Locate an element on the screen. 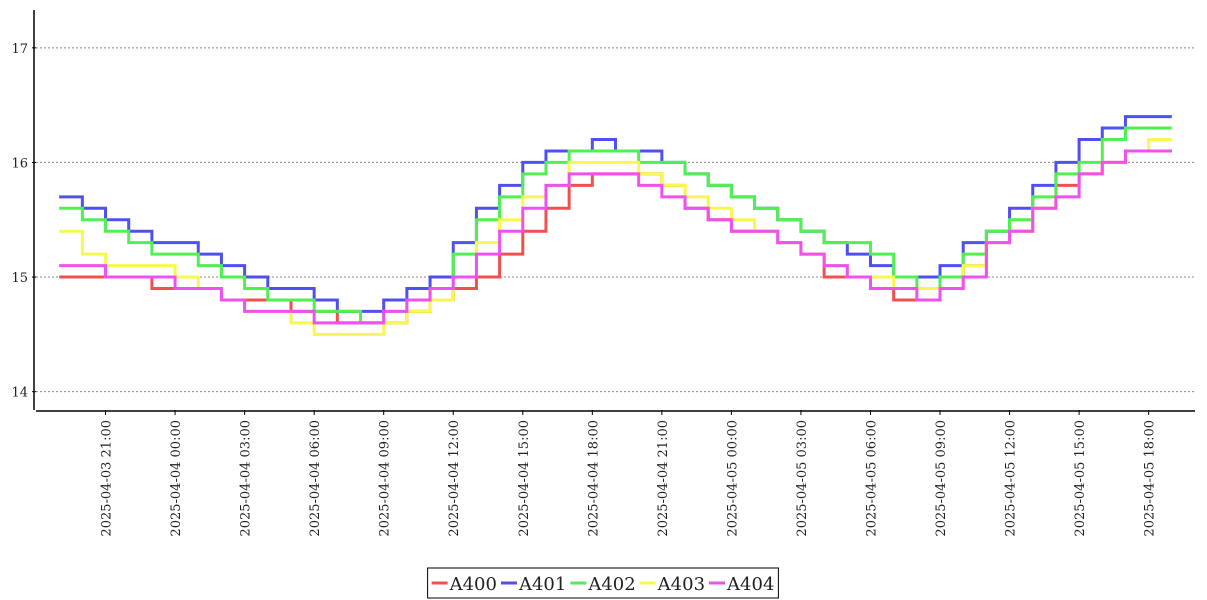  x-tick-label: 2025-04-04 21:00 is located at coordinates (663, 478).